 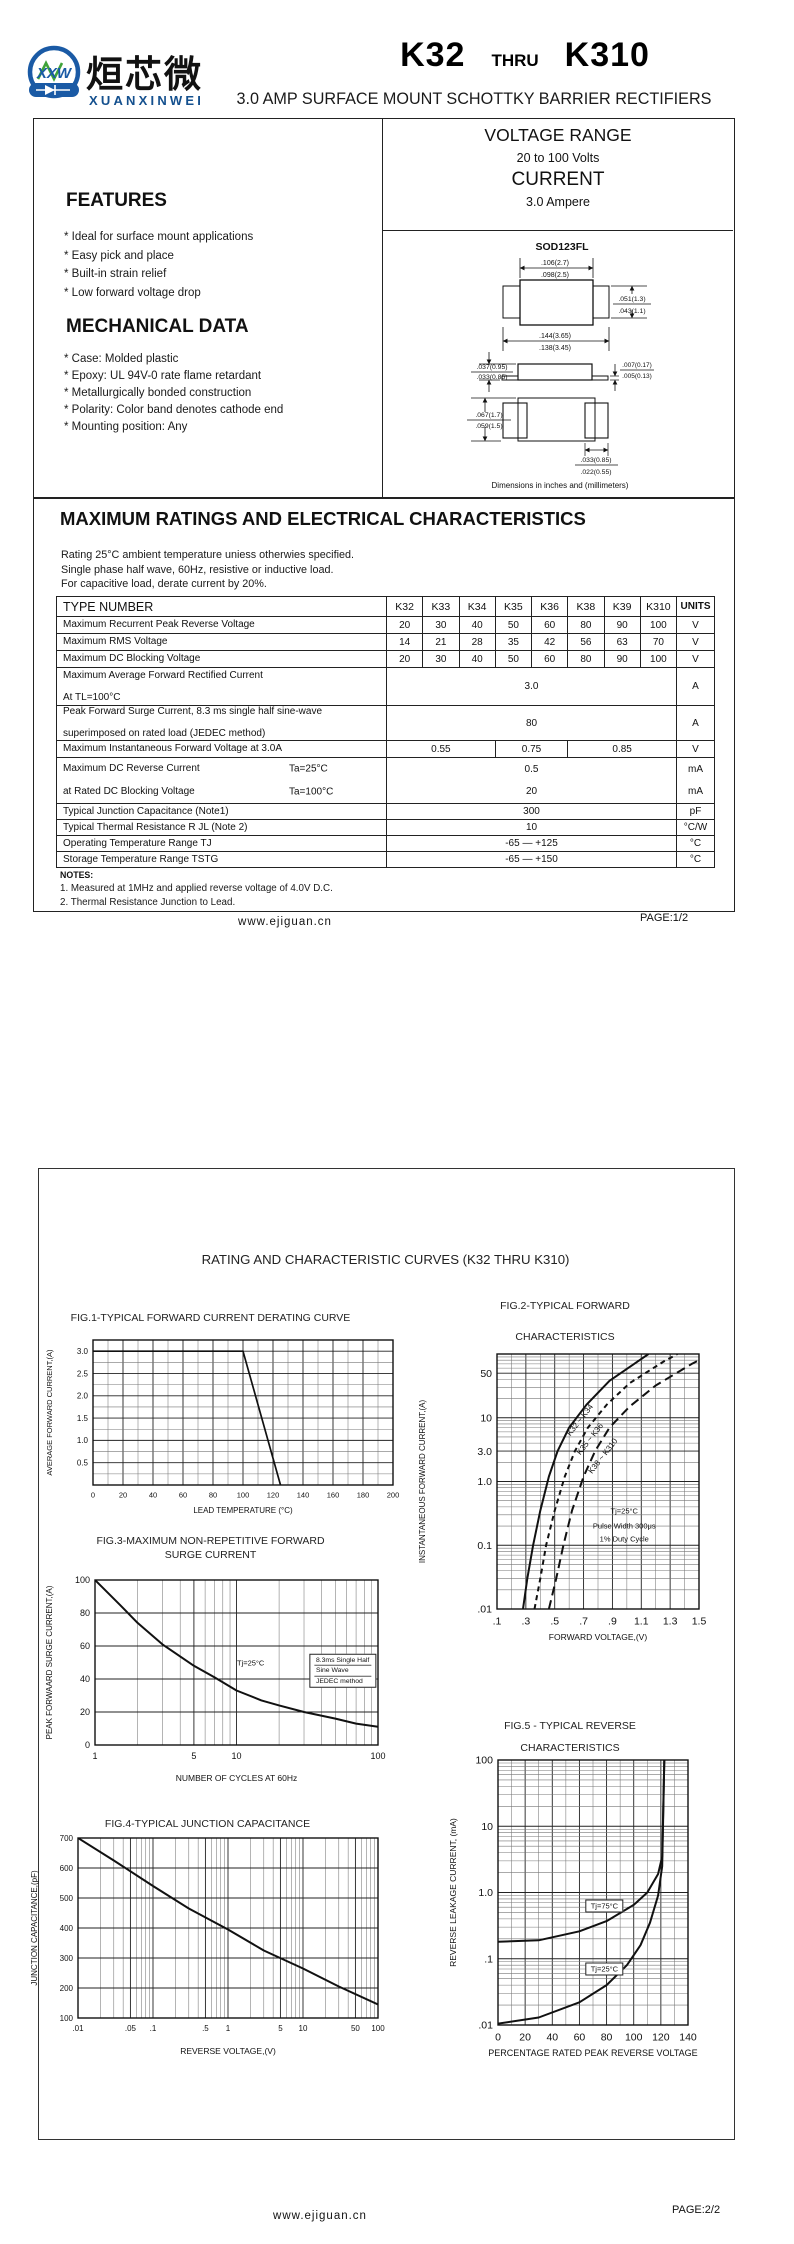 I want to click on voltage-range-value: 20 to 100 Volts, so click(x=558, y=158).